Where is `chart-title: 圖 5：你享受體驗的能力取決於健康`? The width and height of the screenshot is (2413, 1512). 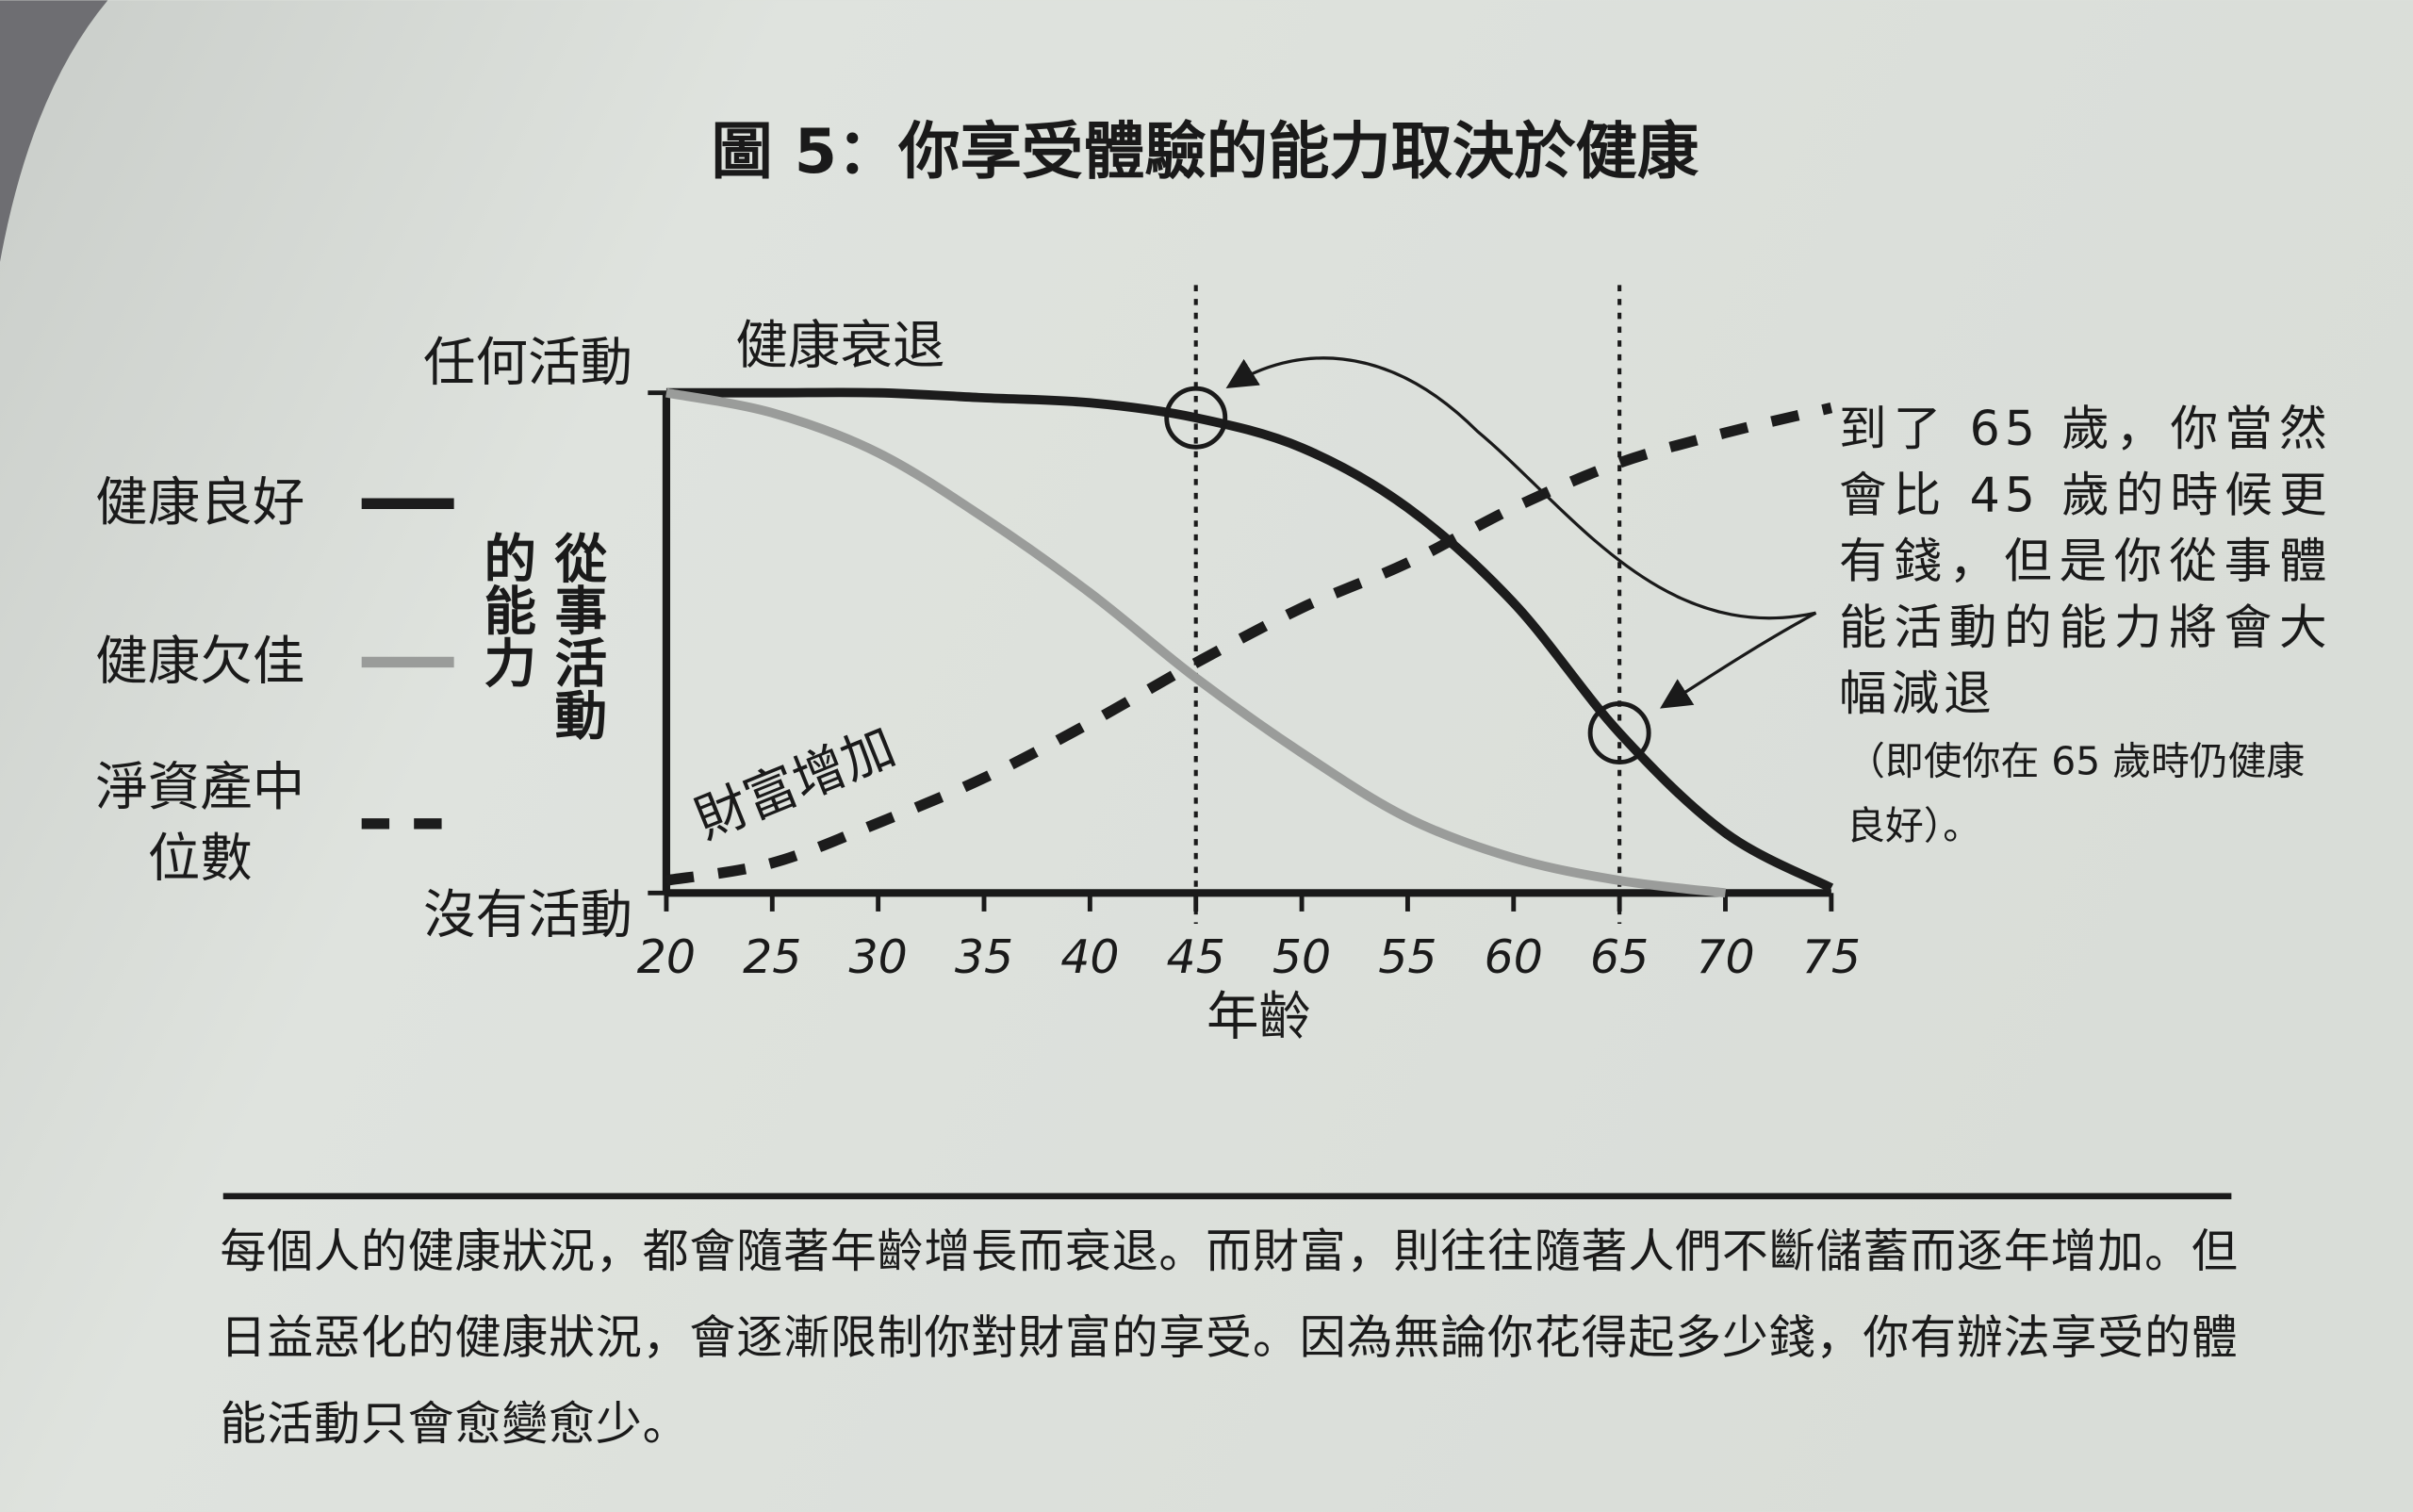 chart-title: 圖 5：你享受體驗的能力取決於健康 is located at coordinates (1206, 152).